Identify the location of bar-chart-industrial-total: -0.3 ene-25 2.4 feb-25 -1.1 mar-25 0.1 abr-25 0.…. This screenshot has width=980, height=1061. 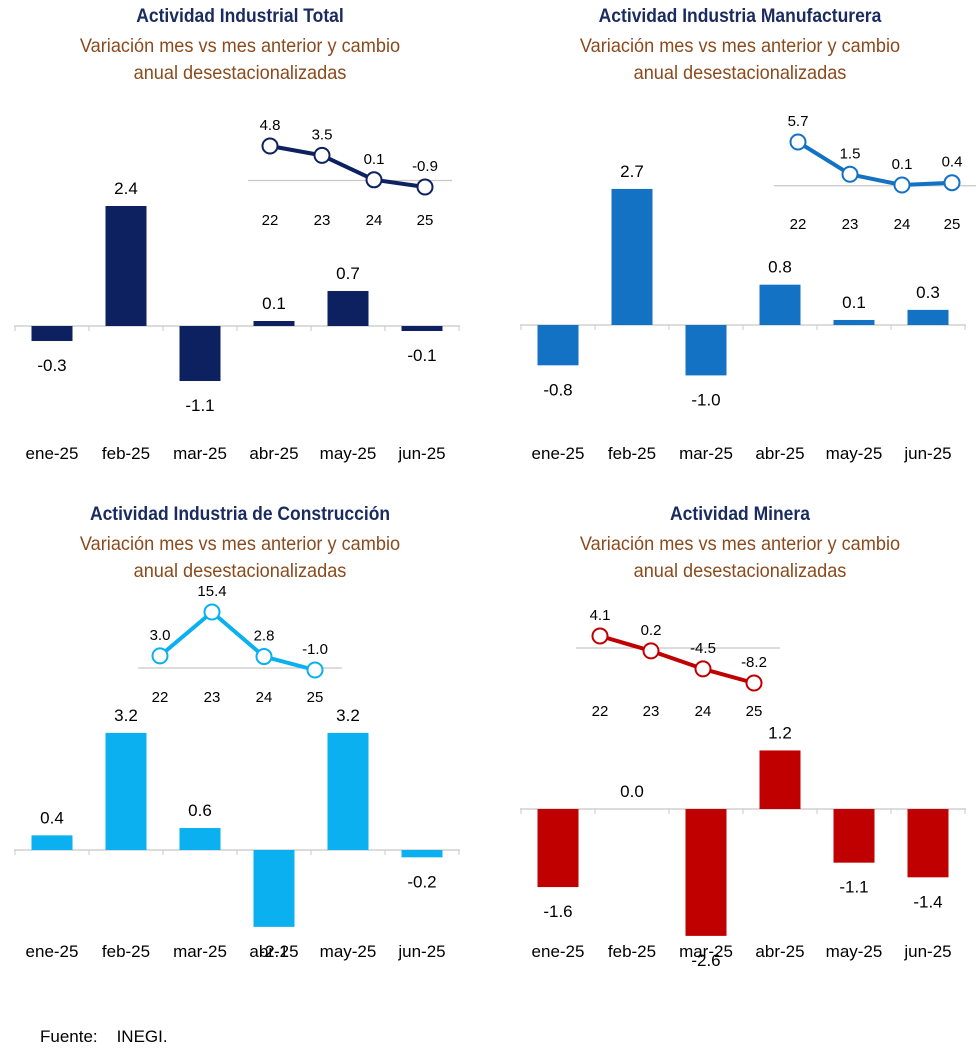
(237, 290).